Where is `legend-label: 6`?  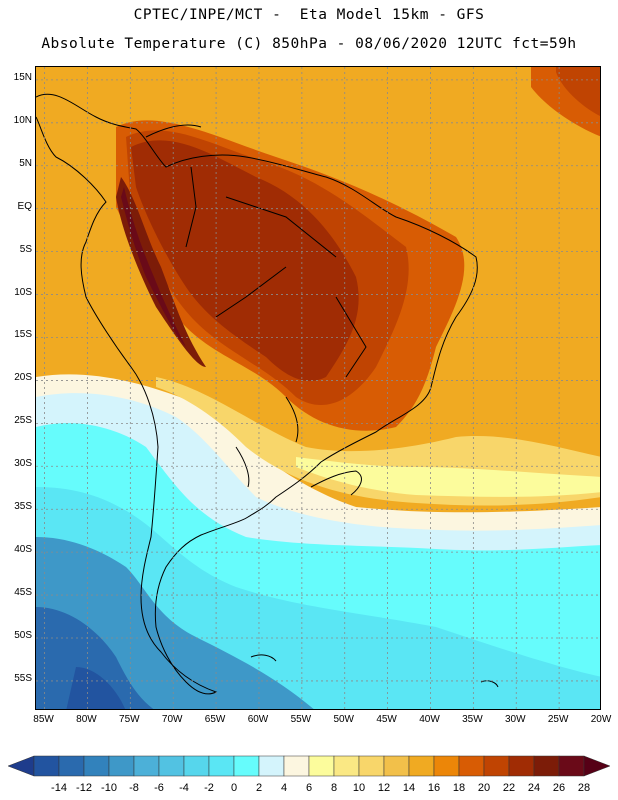
legend-label: 6 is located at coordinates (309, 788).